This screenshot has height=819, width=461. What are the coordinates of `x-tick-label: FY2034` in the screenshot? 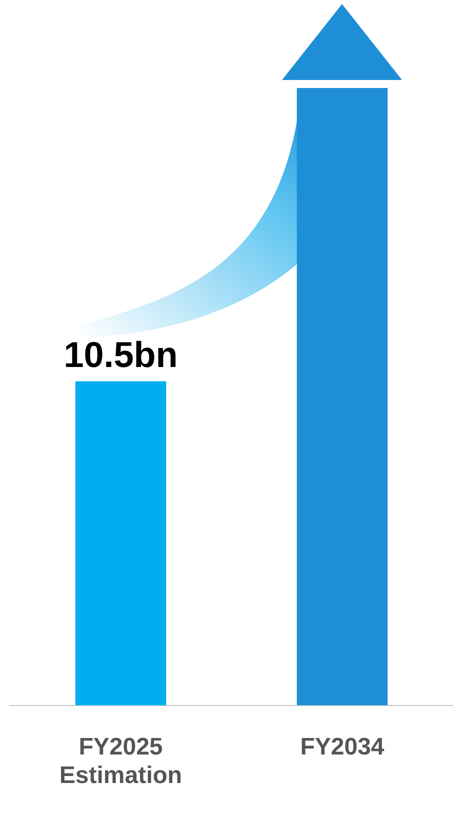 It's located at (342, 746).